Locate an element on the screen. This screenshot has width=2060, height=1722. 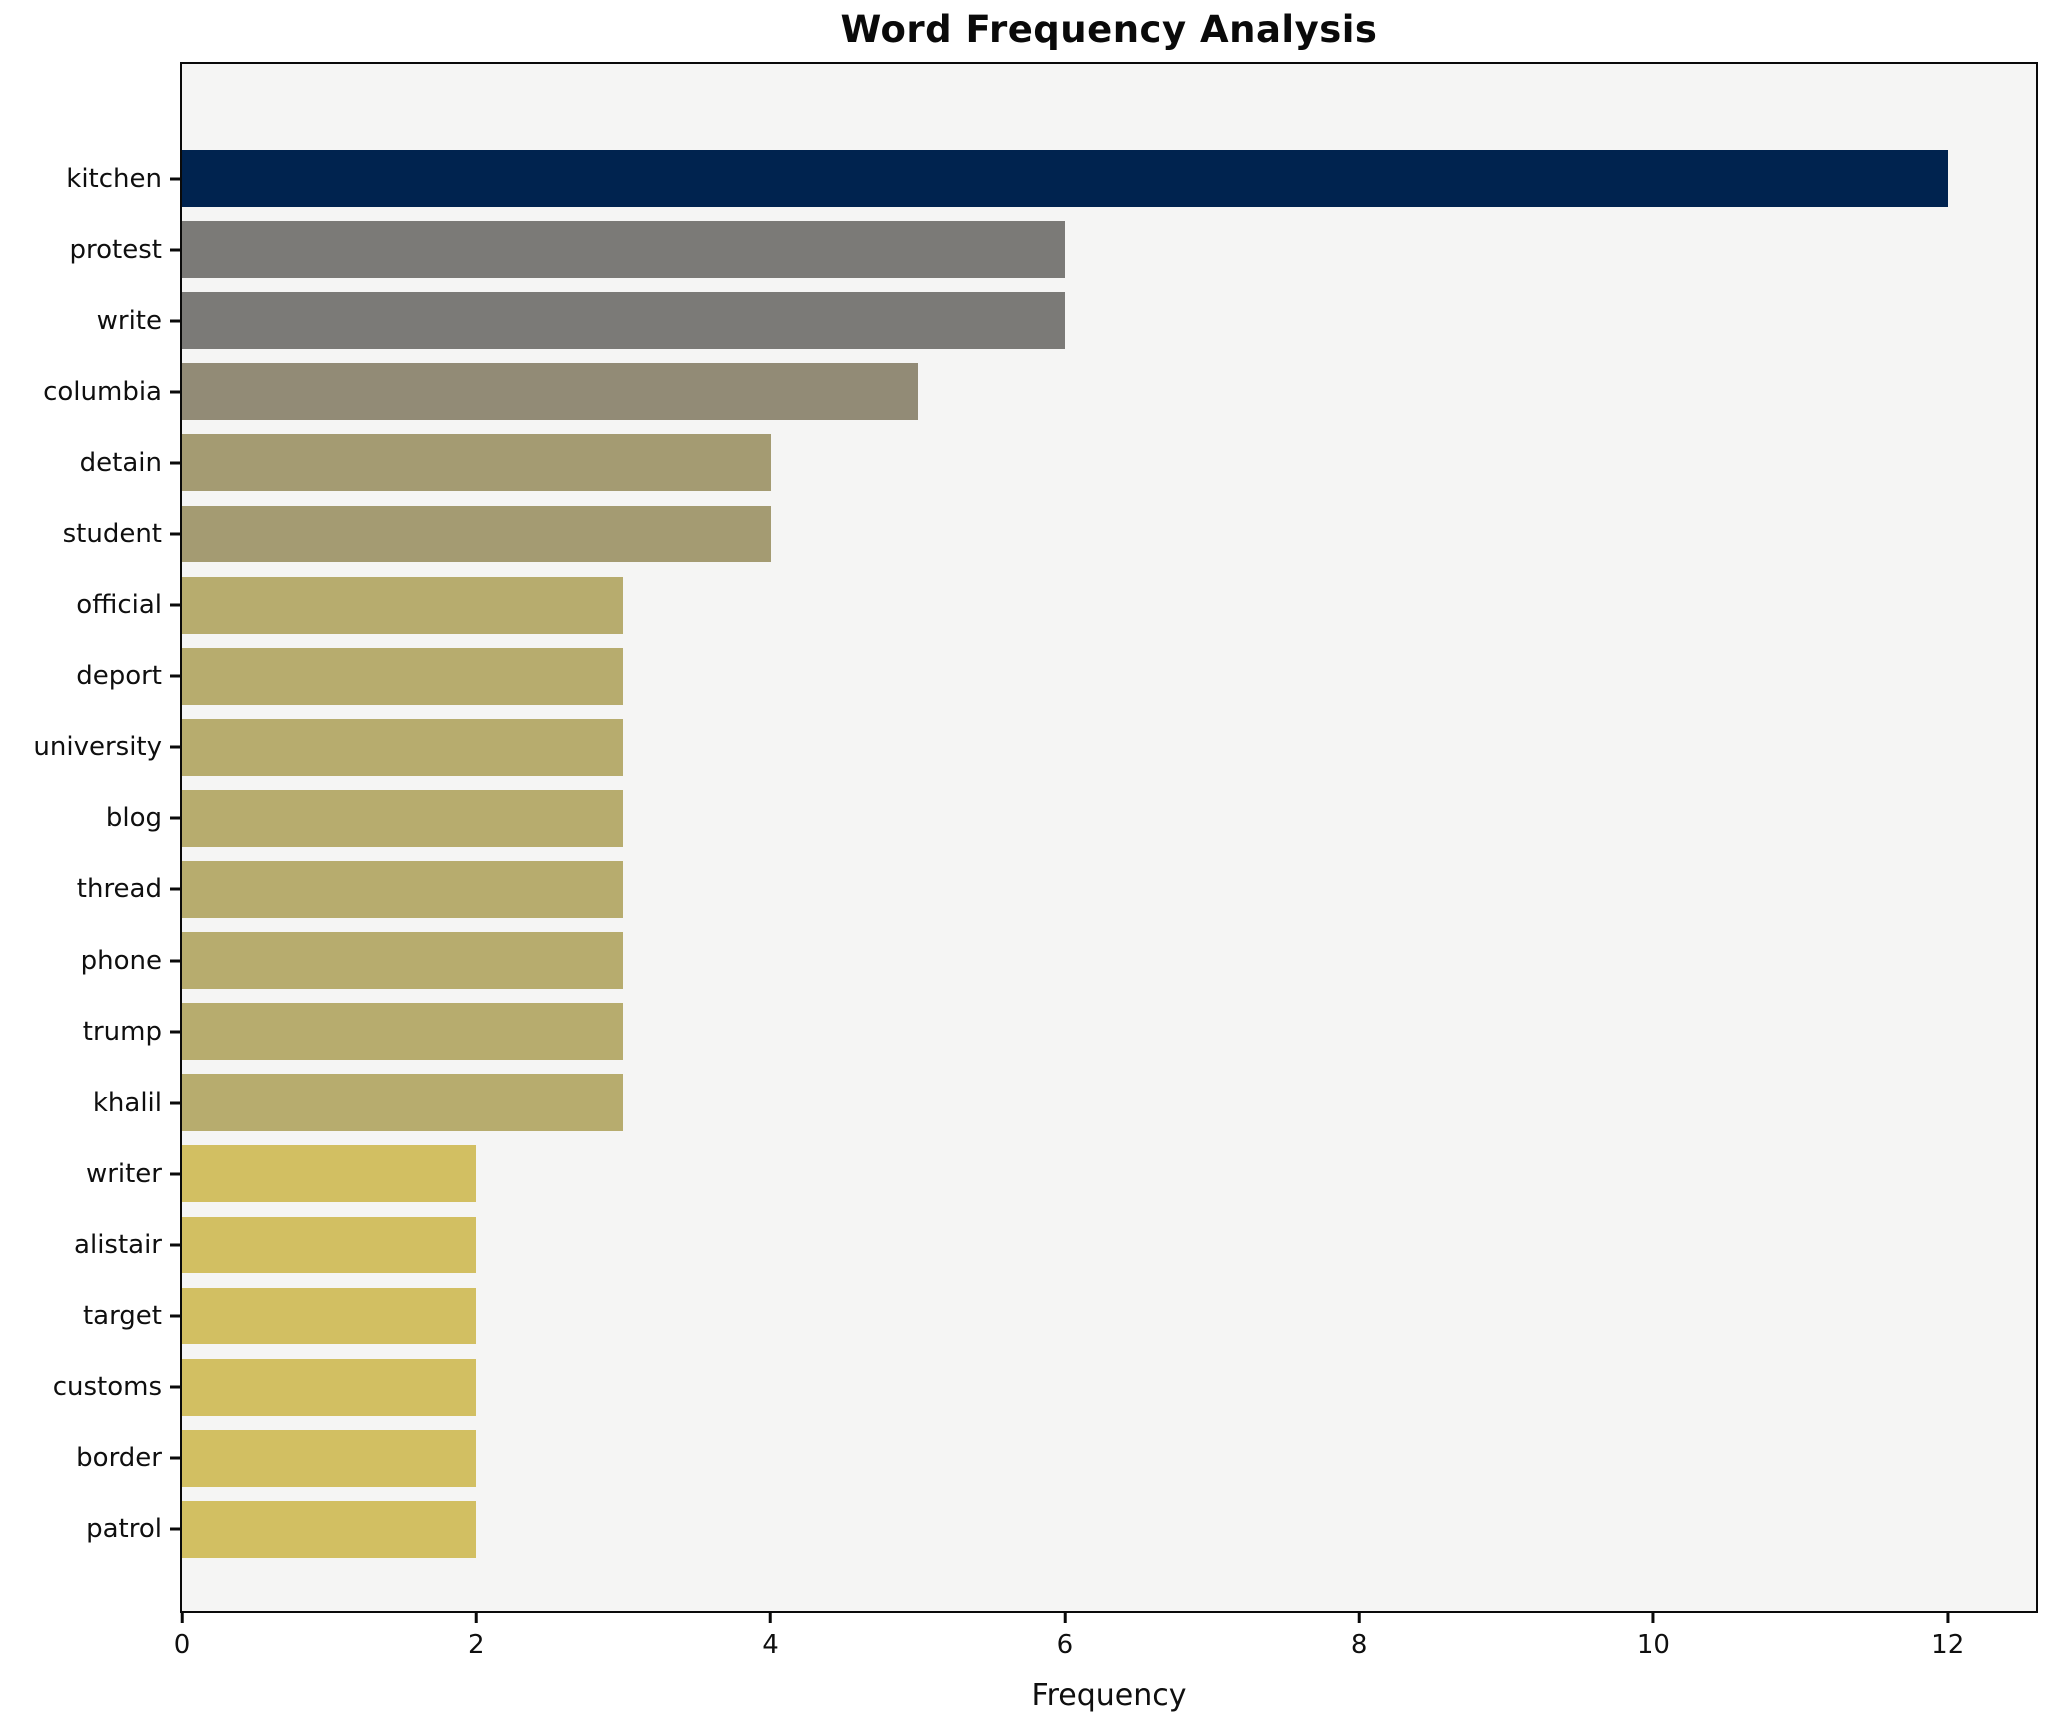
bar-row: official is located at coordinates (1056, 605).